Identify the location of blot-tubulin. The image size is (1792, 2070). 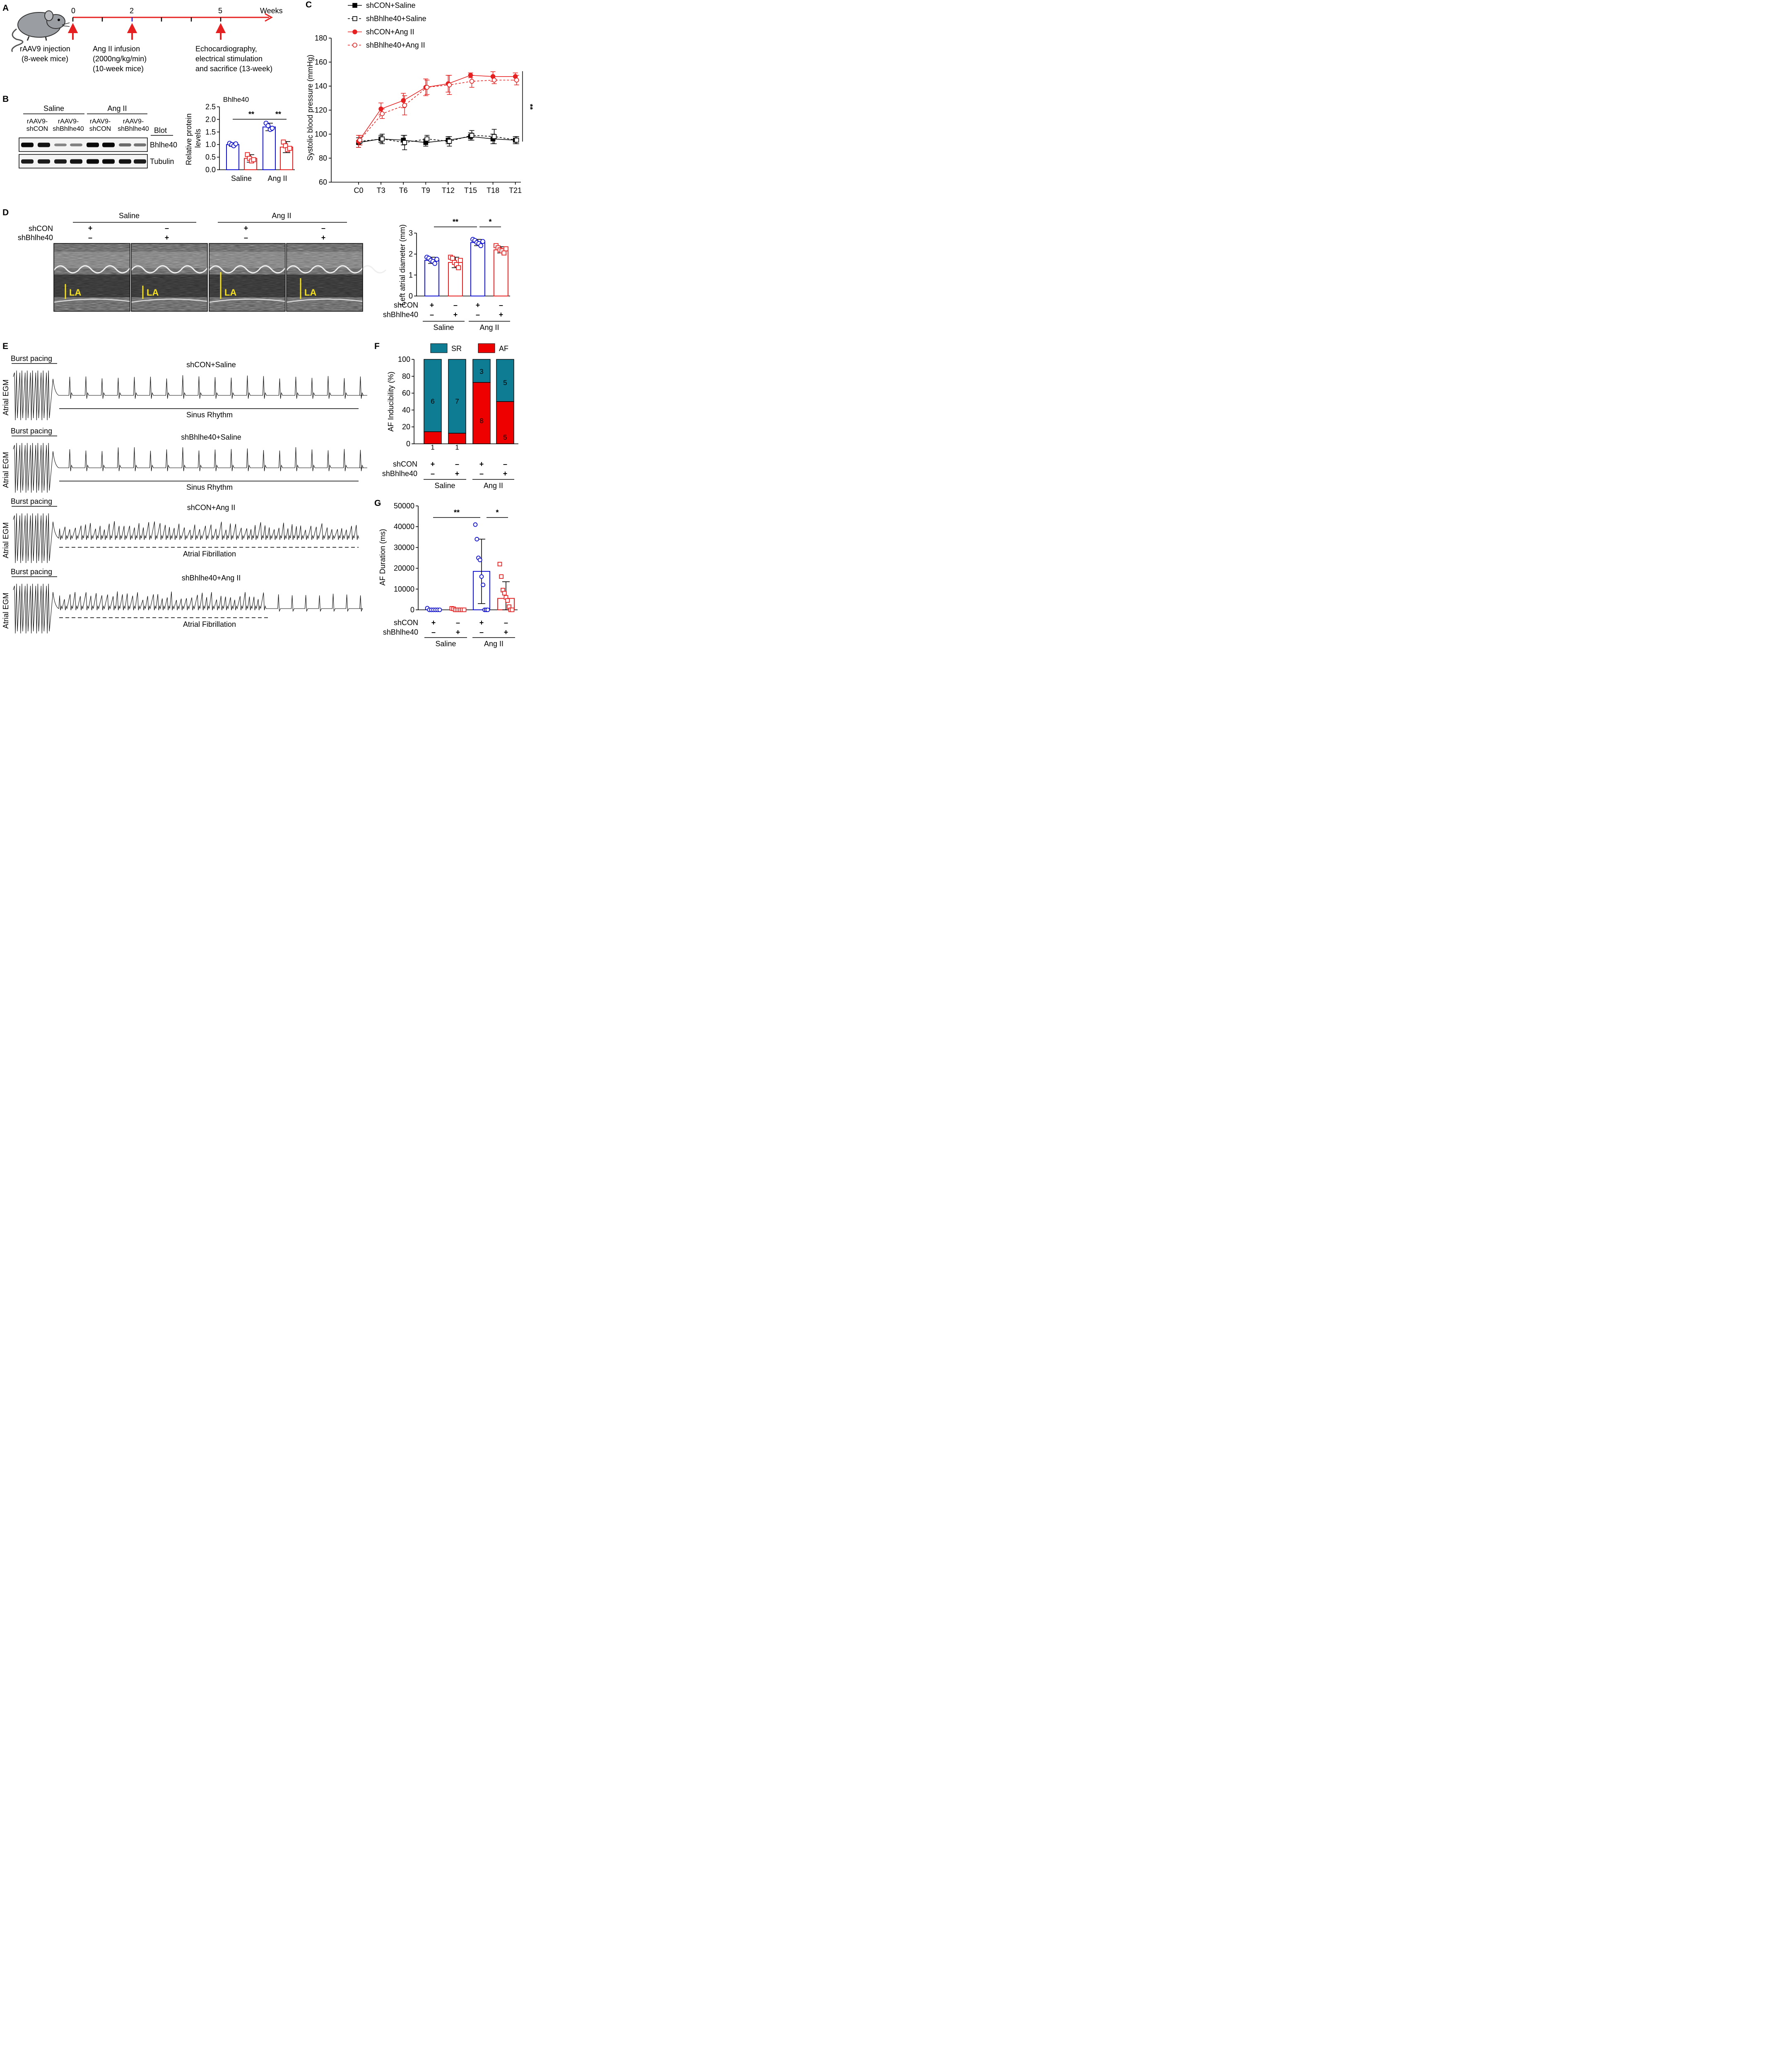
(84, 161).